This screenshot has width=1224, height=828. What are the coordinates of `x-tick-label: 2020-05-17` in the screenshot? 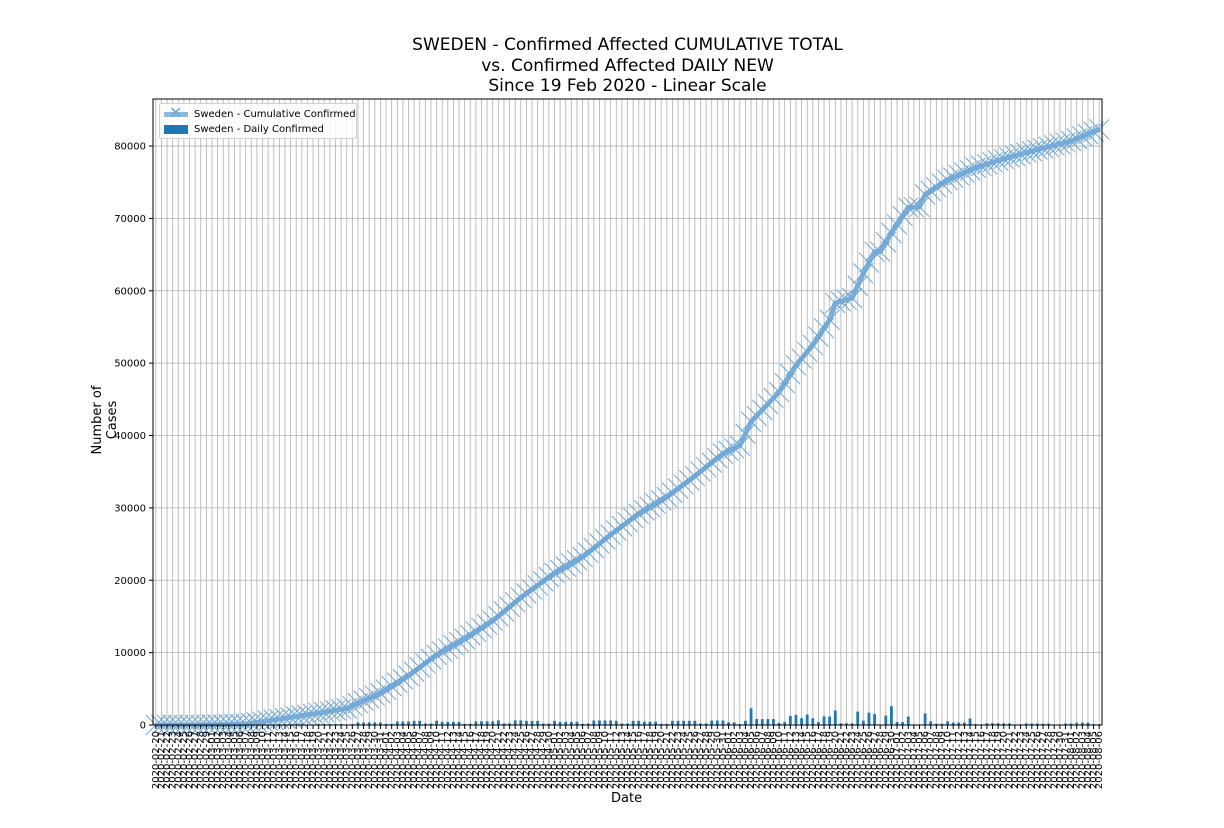 It's located at (644, 760).